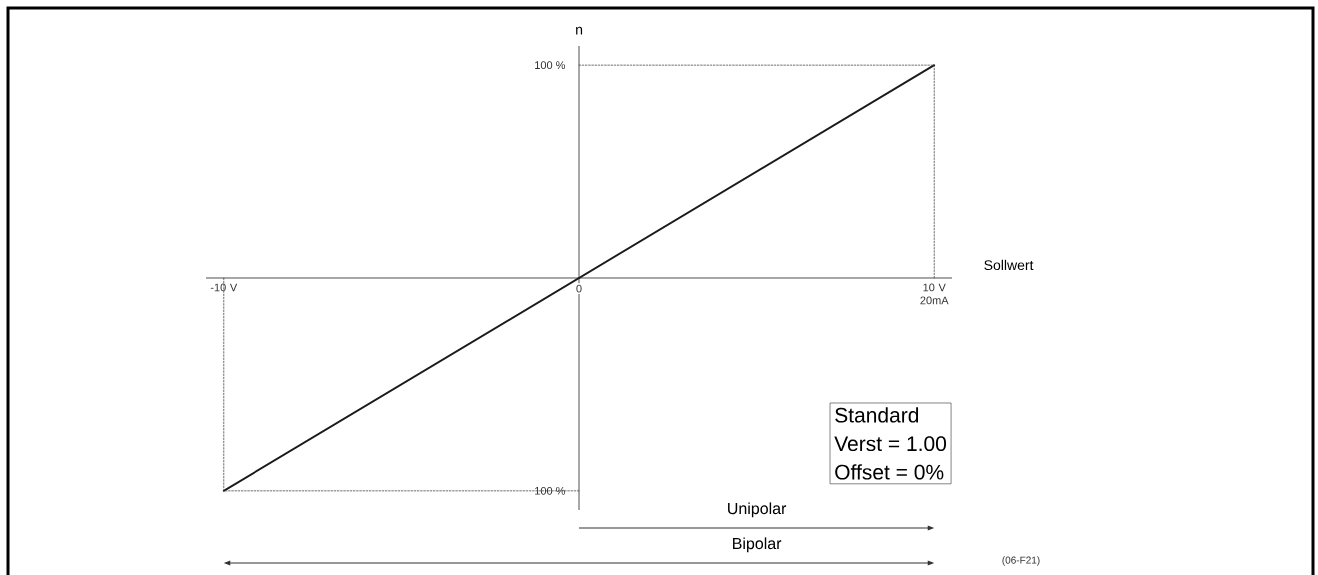  I want to click on x-axis-title: Sollwert, so click(1009, 265).